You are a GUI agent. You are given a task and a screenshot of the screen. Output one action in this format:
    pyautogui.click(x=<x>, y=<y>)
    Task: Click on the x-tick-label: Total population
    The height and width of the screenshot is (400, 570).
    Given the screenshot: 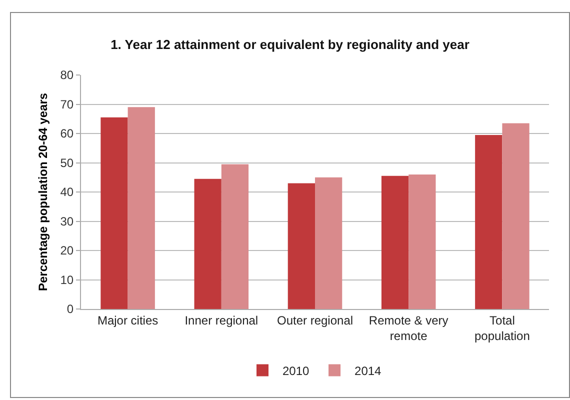 What is the action you would take?
    pyautogui.click(x=502, y=328)
    